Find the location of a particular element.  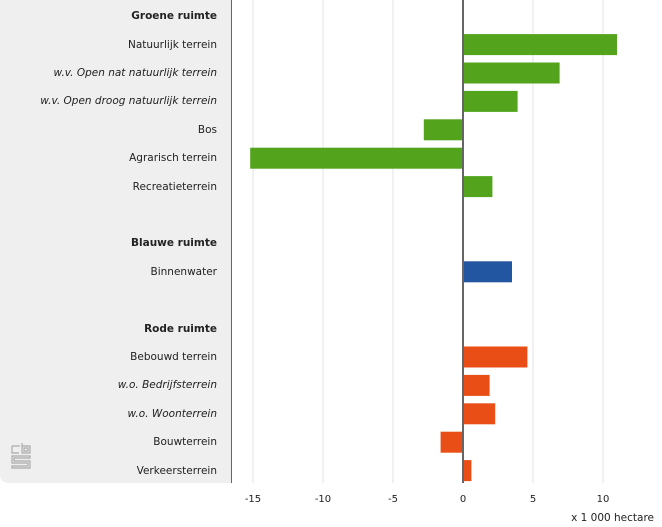

group-header: Blauwe ruimte is located at coordinates (174, 243).